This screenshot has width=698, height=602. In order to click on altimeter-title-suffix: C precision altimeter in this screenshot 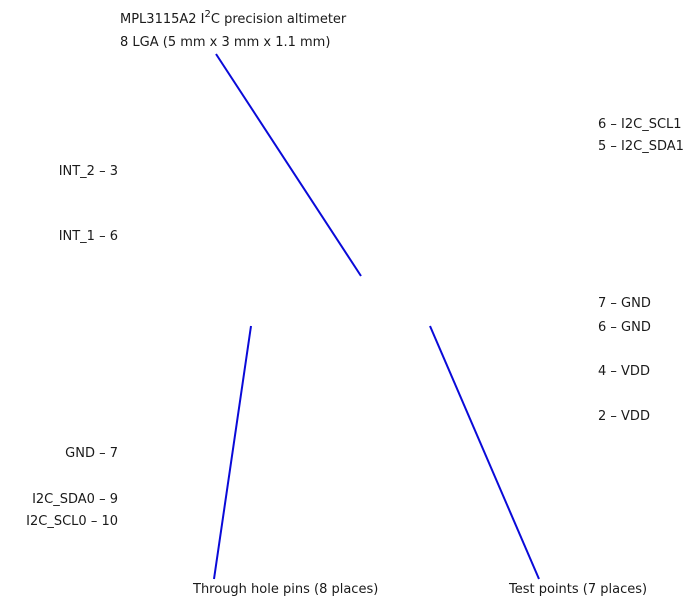, I will do `click(278, 19)`.